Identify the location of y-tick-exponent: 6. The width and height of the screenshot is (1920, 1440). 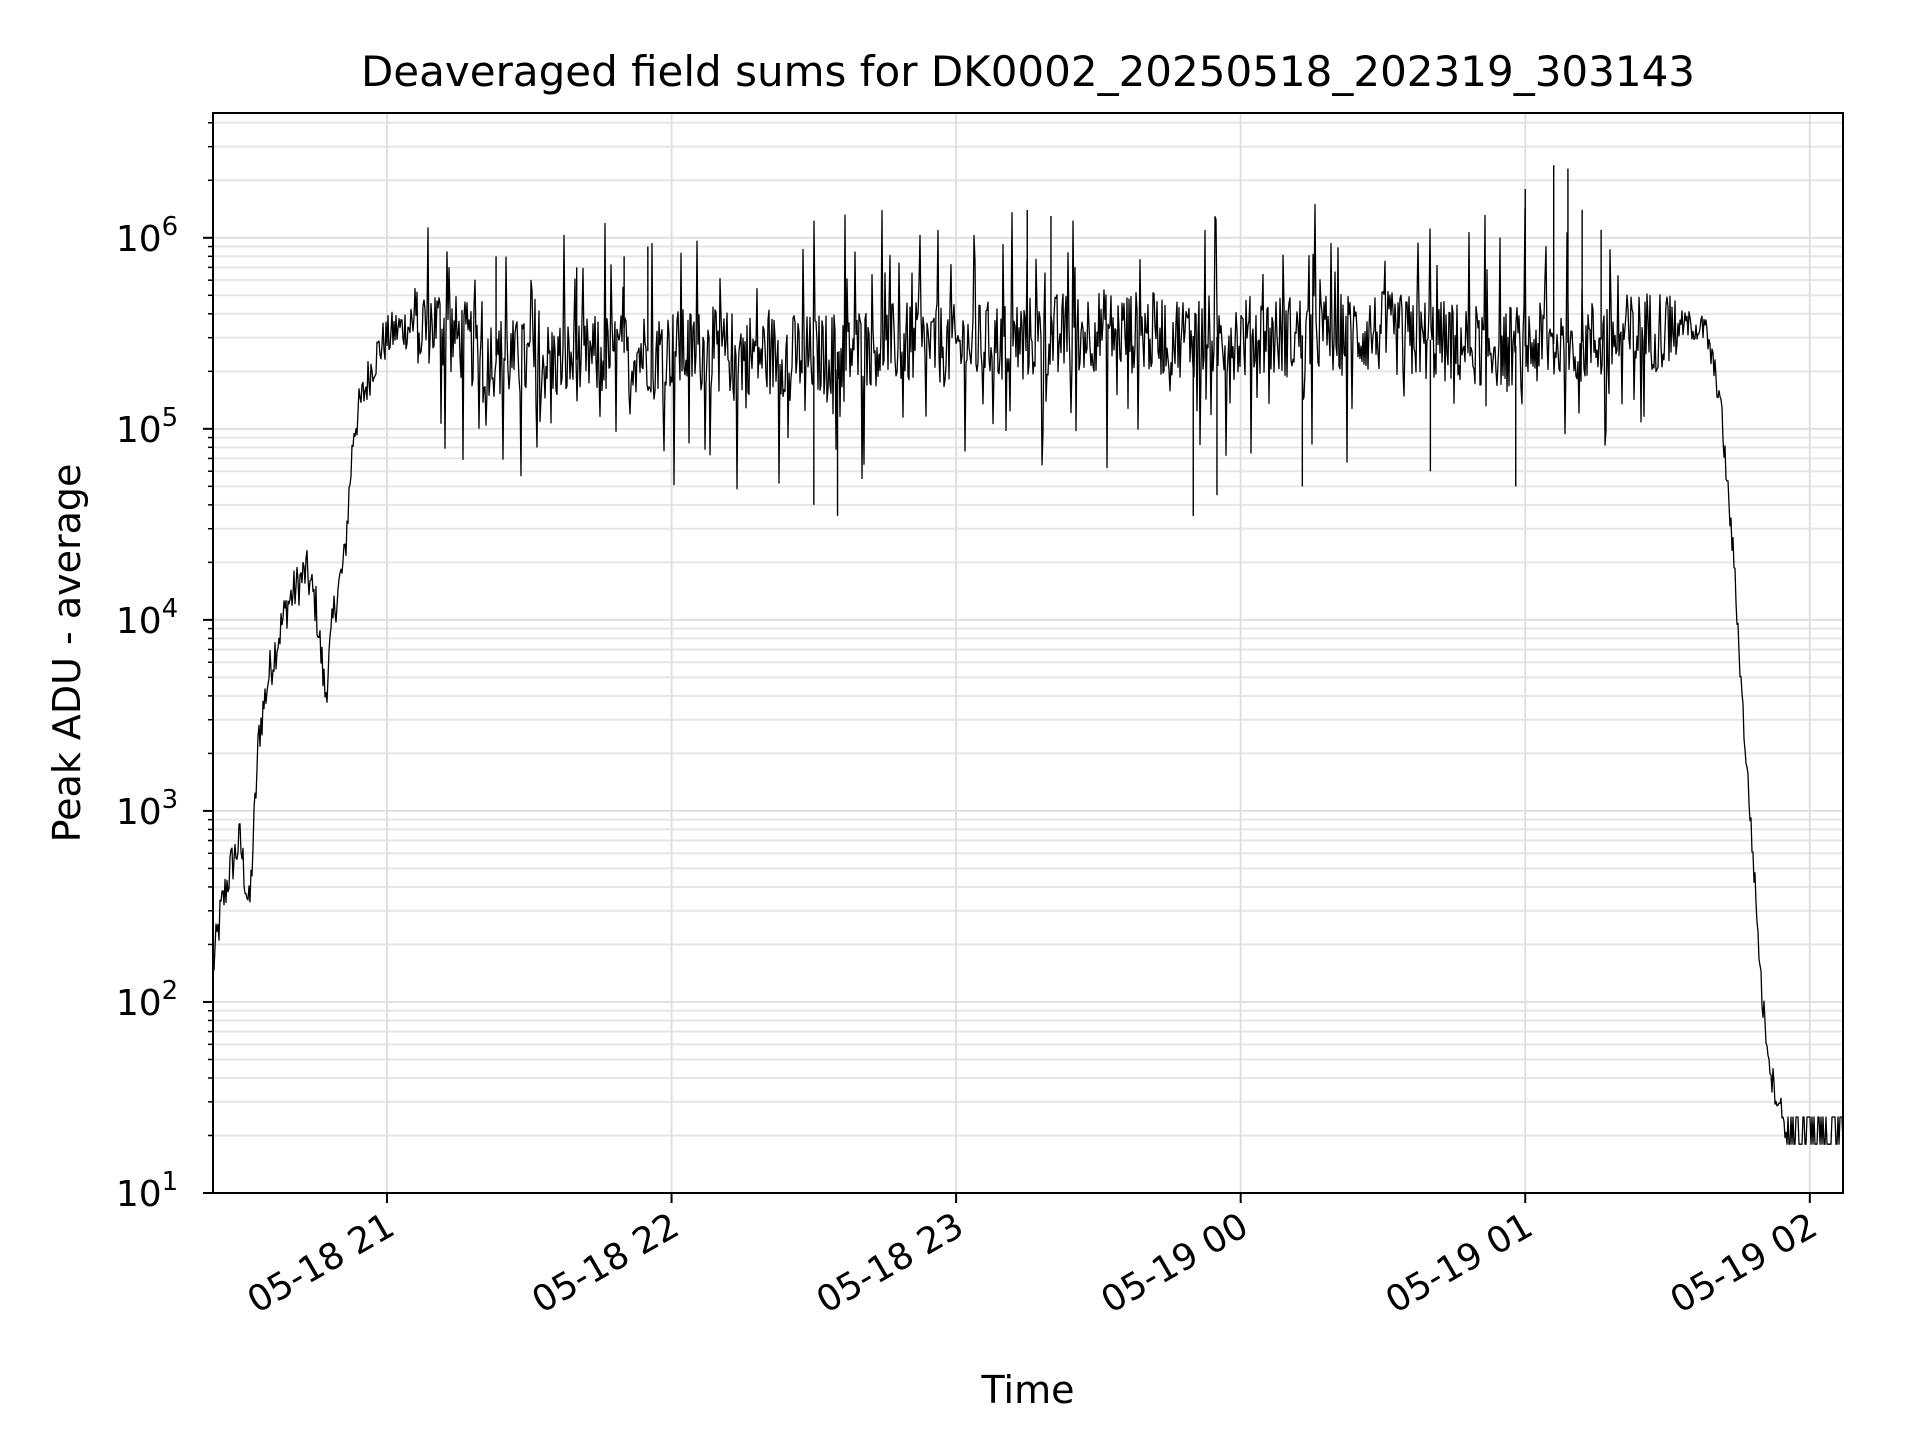
(170, 227).